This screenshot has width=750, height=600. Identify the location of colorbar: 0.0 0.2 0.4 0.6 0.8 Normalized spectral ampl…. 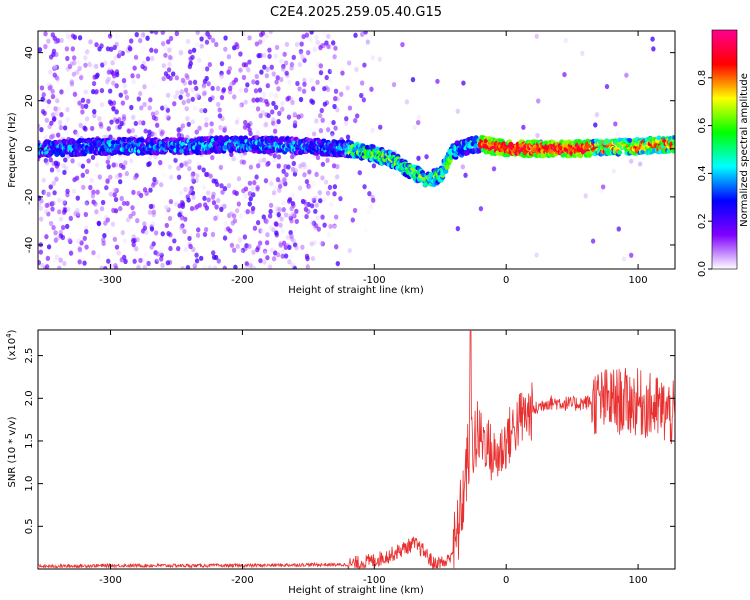
(723, 153).